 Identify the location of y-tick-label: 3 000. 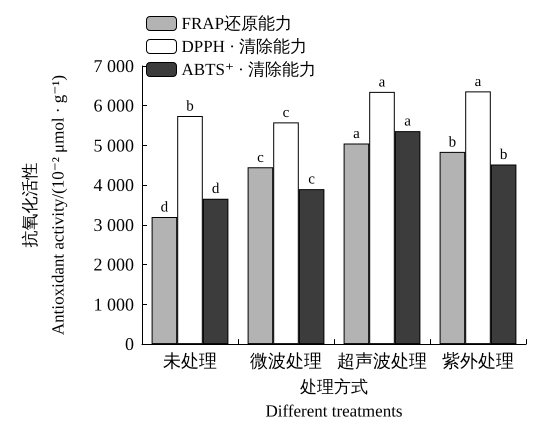
(114, 224).